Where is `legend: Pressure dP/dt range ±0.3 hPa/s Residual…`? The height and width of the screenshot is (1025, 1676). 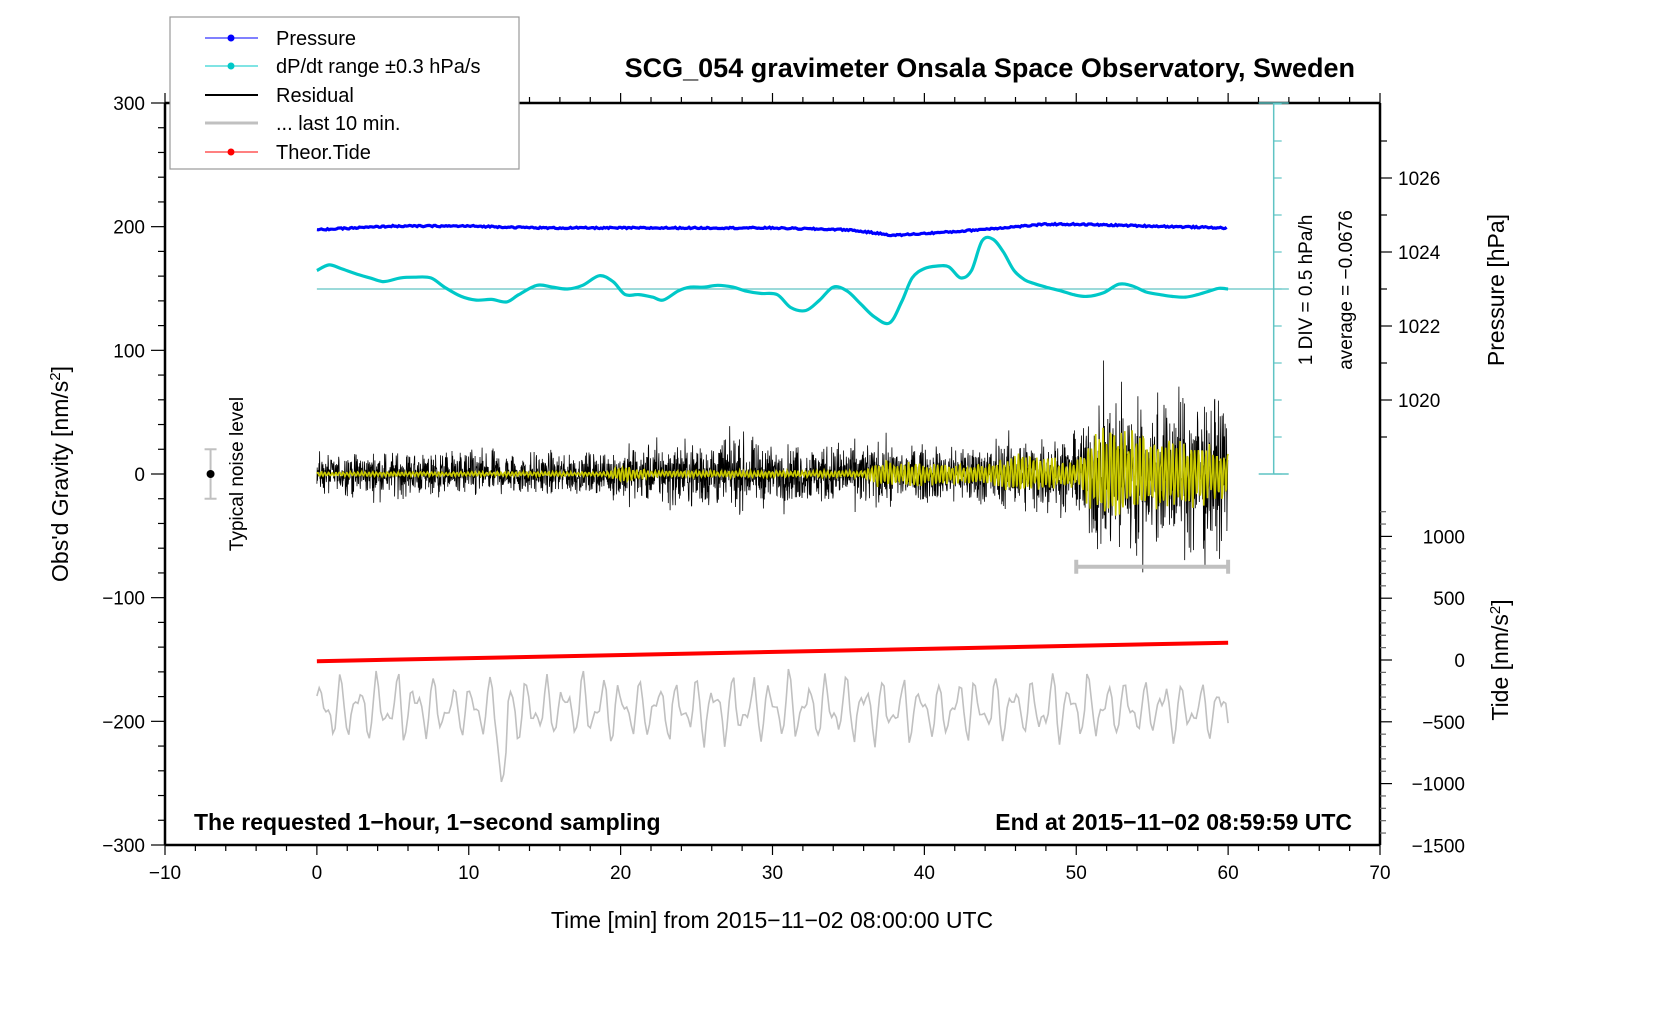
legend: Pressure dP/dt range ±0.3 hPa/s Residual… is located at coordinates (344, 93).